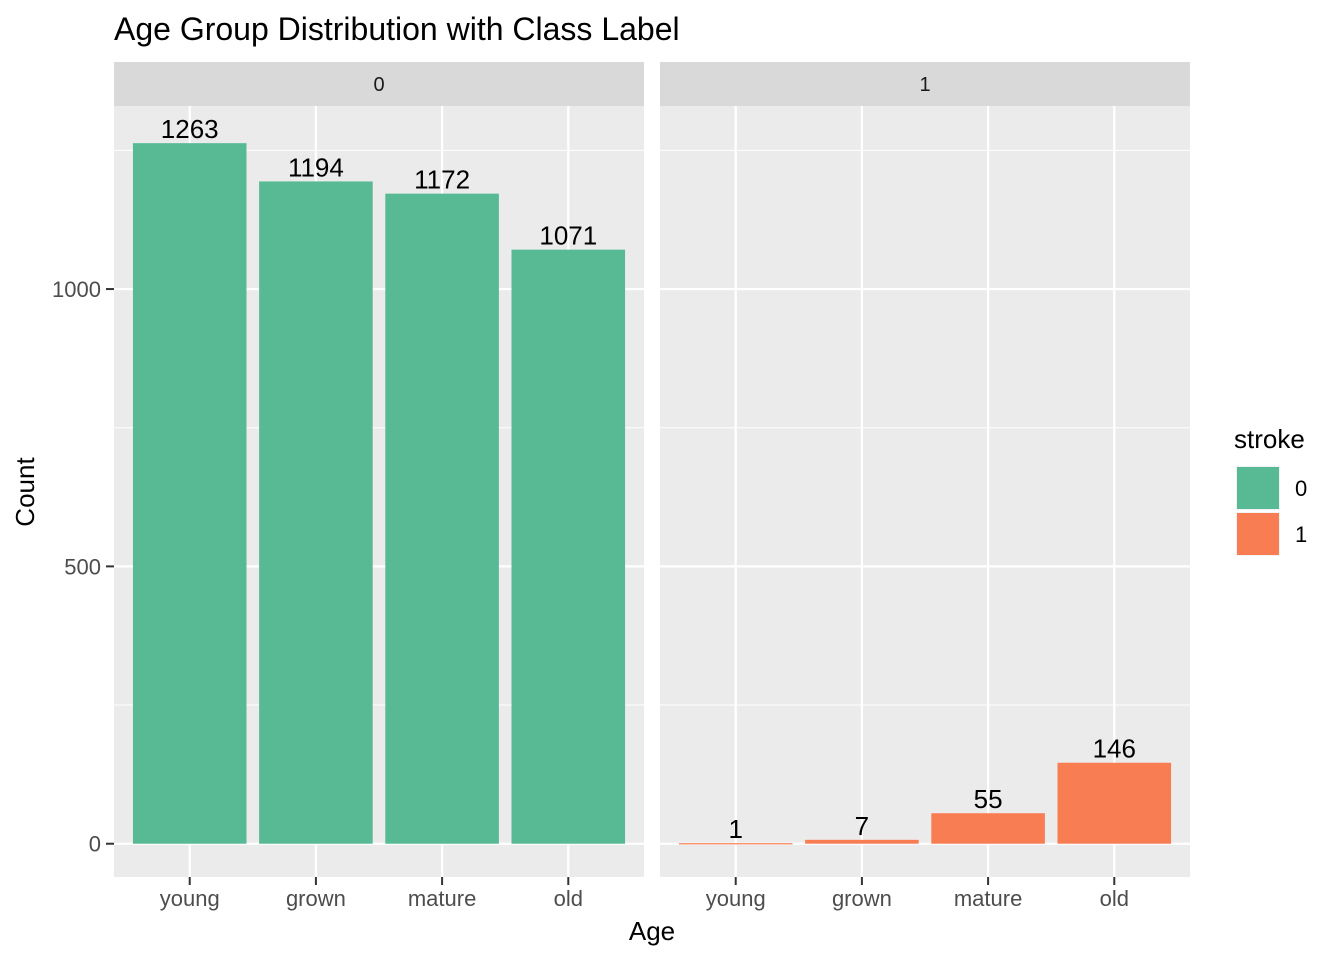  I want to click on bar-value-label: 1071, so click(568, 236).